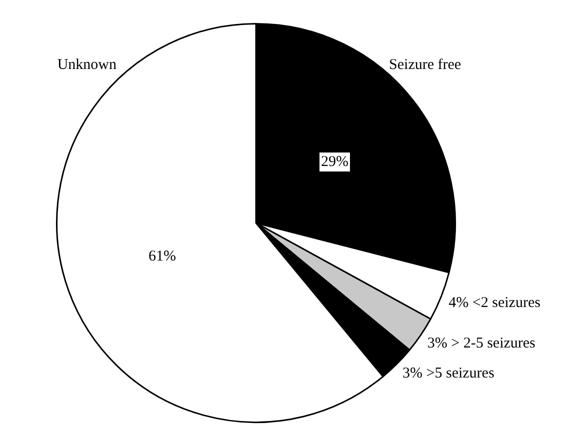 The width and height of the screenshot is (579, 435). Describe the element at coordinates (481, 343) in the screenshot. I see `slice-label: 3% > 2-5 seizures` at that location.